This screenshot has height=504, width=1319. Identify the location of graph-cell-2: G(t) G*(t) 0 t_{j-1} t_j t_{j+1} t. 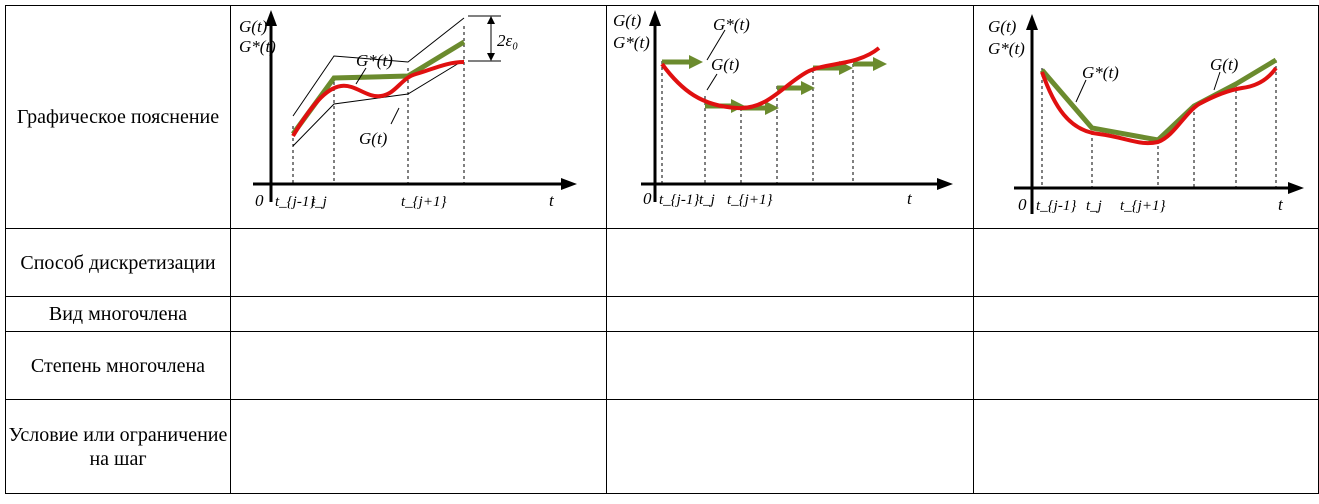
(790, 117).